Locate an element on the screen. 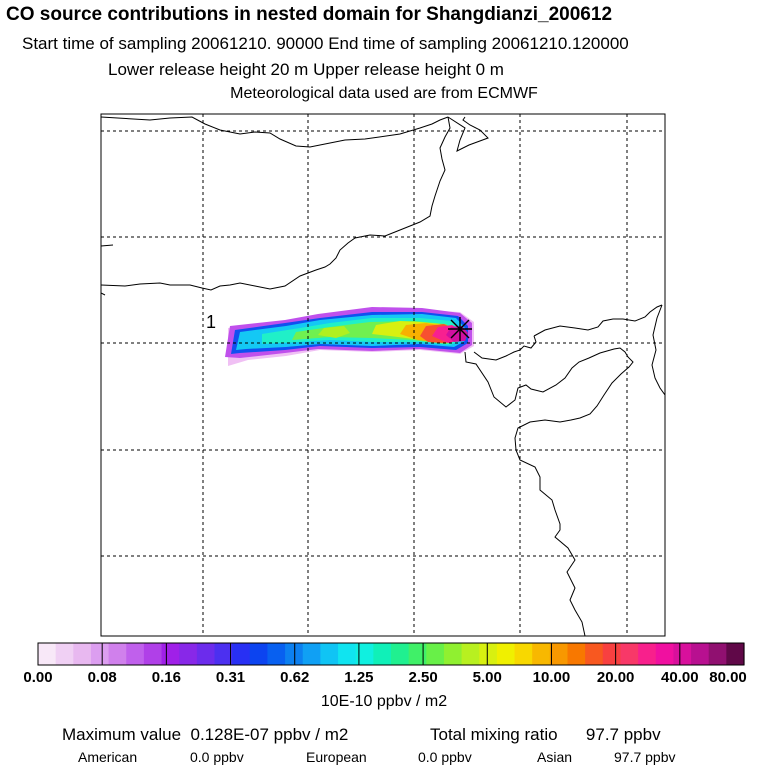  colorbar-tick-label: 0.16 is located at coordinates (166, 677).